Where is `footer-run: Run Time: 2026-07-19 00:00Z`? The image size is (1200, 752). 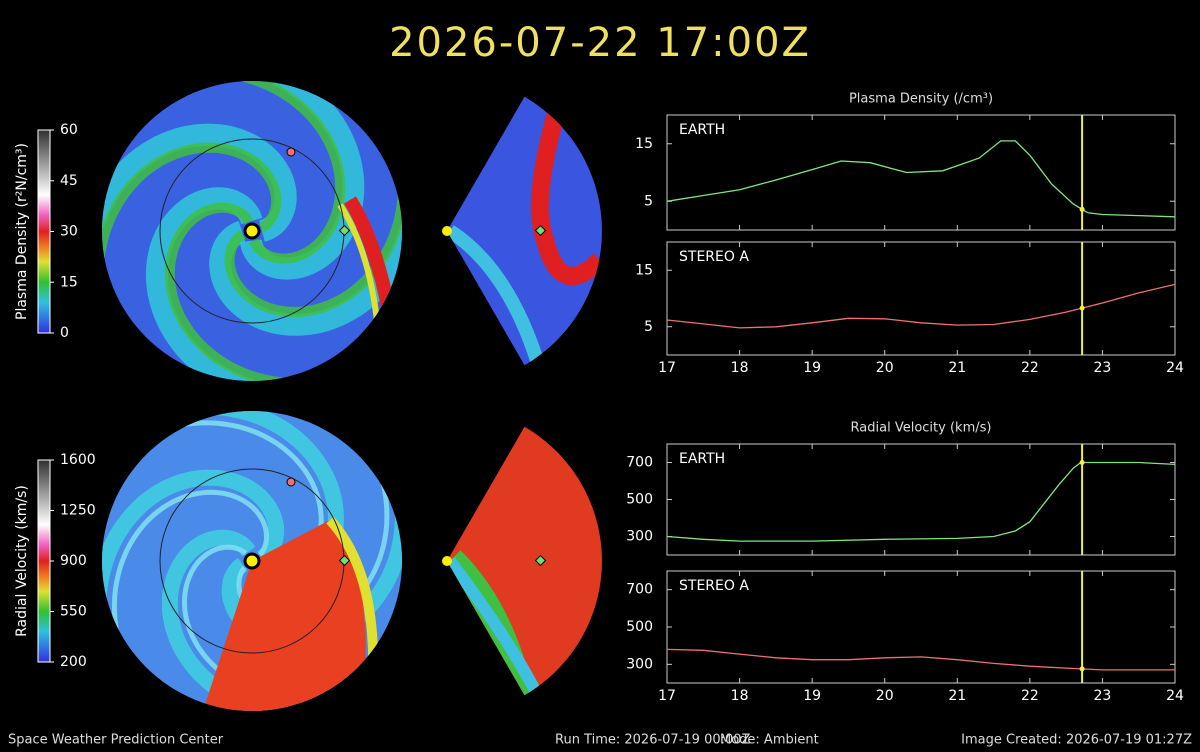
footer-run: Run Time: 2026-07-19 00:00Z is located at coordinates (653, 740).